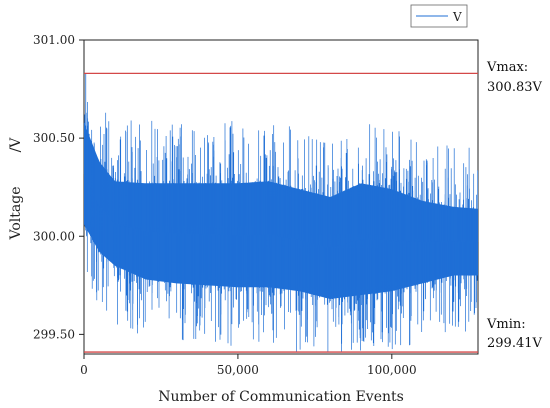  Describe the element at coordinates (514, 343) in the screenshot. I see `vmin-label-value: 299.41V` at that location.